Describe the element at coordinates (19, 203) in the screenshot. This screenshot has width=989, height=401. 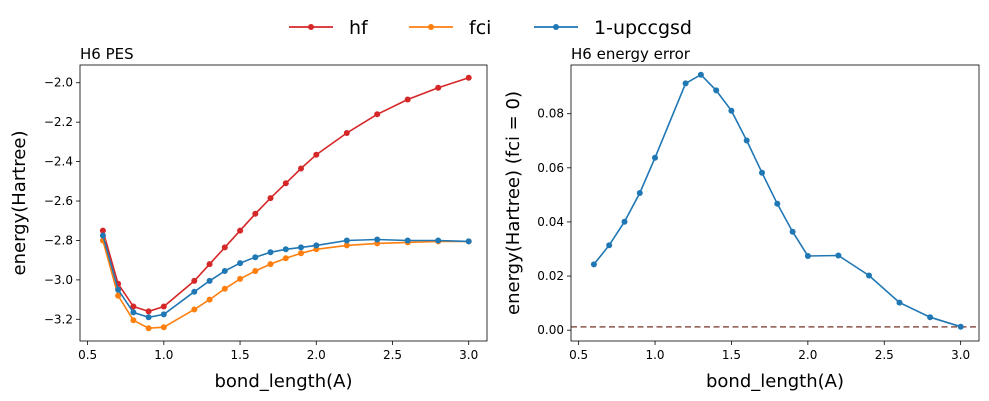
I see `y-axis-label: energy(Hartree)` at that location.